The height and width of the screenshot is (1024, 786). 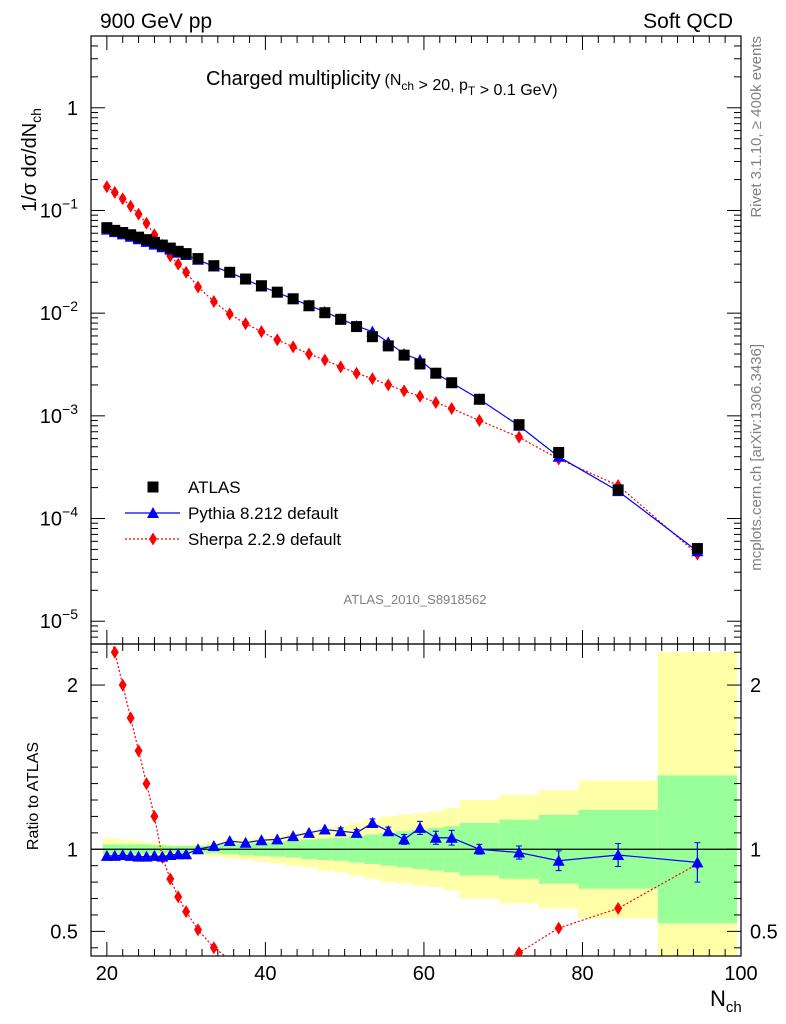 What do you see at coordinates (72, 686) in the screenshot?
I see `y-tick-label-left: 2` at bounding box center [72, 686].